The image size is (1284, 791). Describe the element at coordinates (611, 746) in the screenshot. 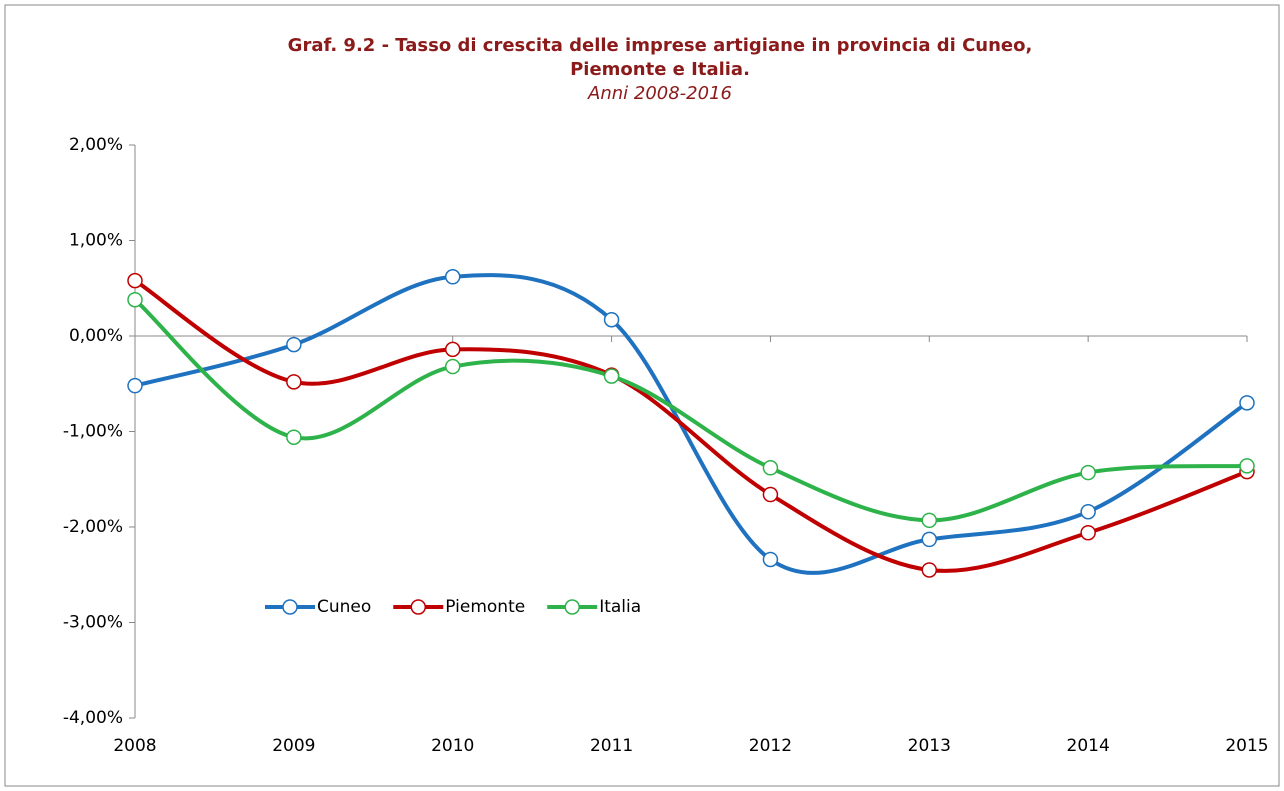

I see `x-tick-label: 2011` at that location.